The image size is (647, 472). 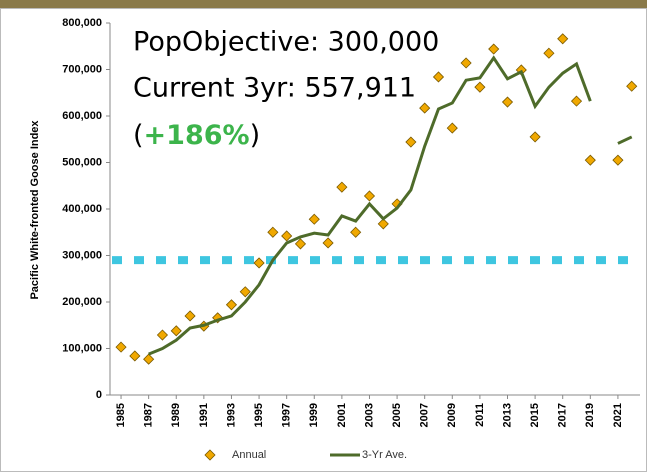 I want to click on y-tick-label: 700,000, so click(x=82, y=69).